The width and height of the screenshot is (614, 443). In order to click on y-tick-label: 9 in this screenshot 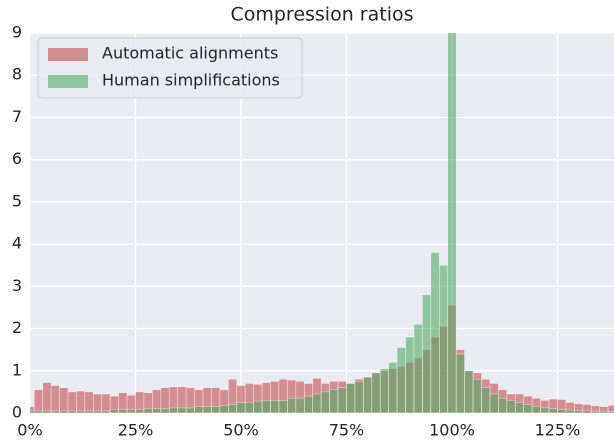, I will do `click(17, 32)`.